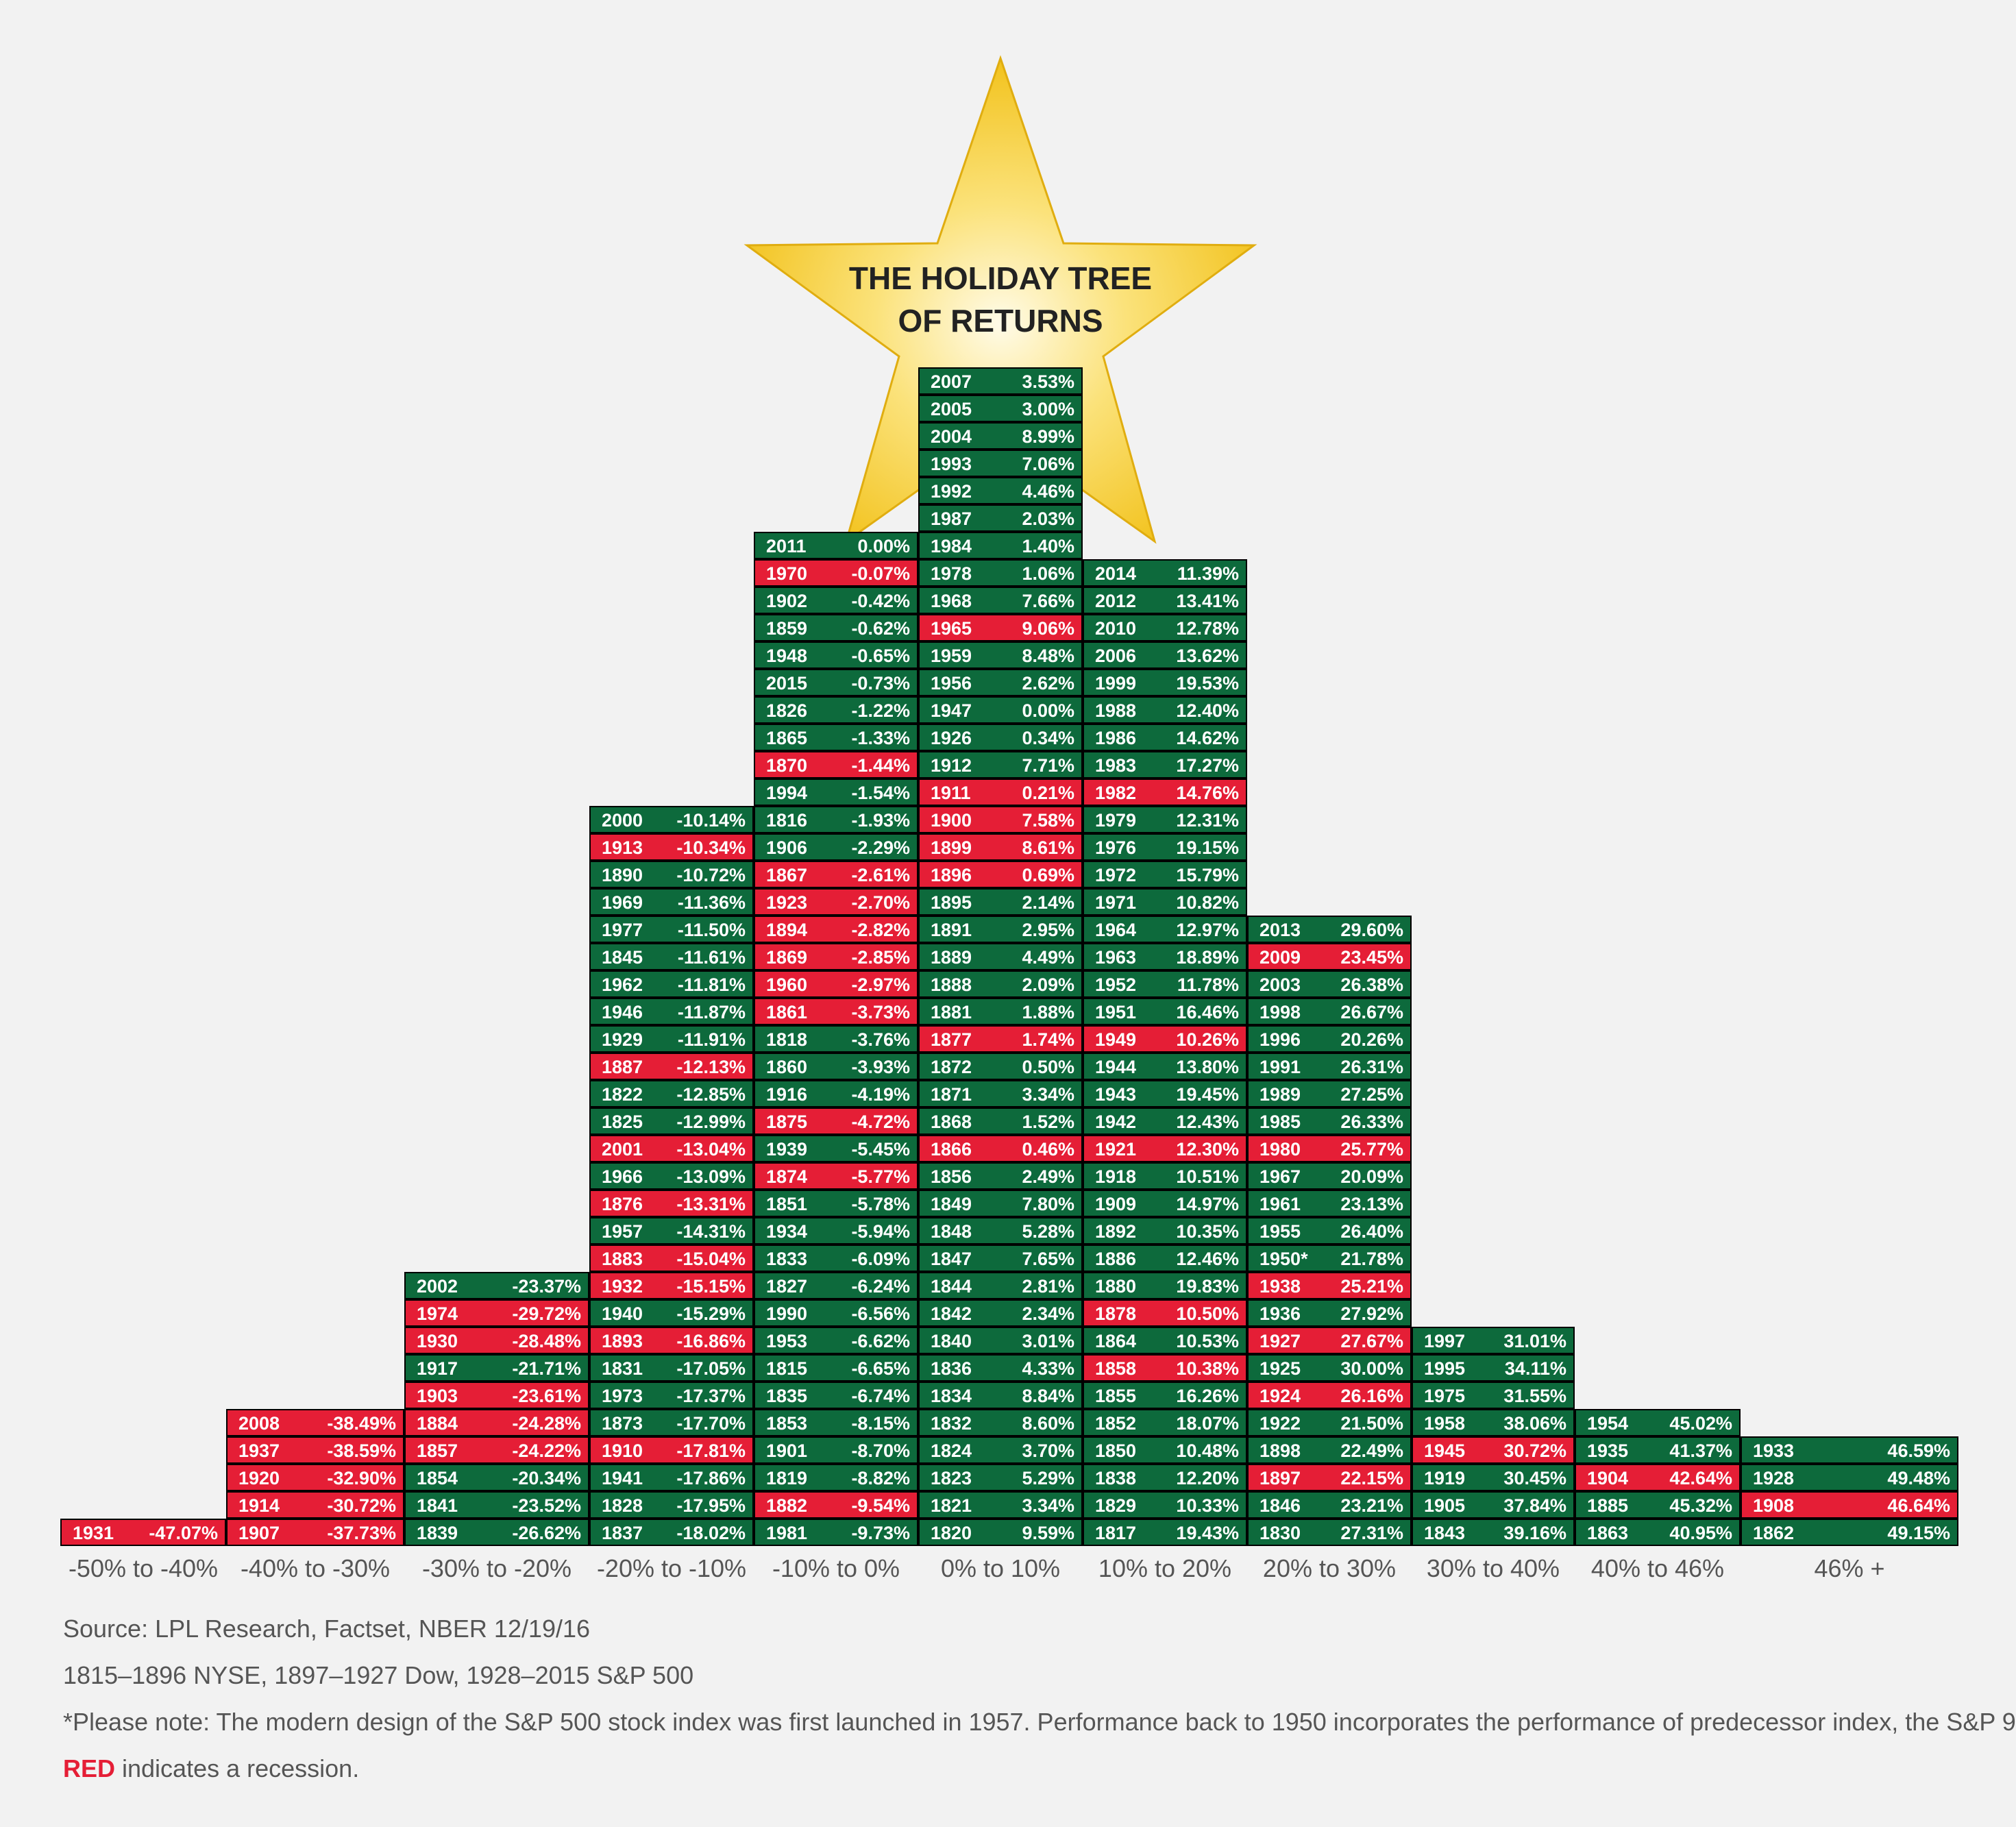 This screenshot has width=2016, height=1827. I want to click on year-label: 2002, so click(437, 1286).